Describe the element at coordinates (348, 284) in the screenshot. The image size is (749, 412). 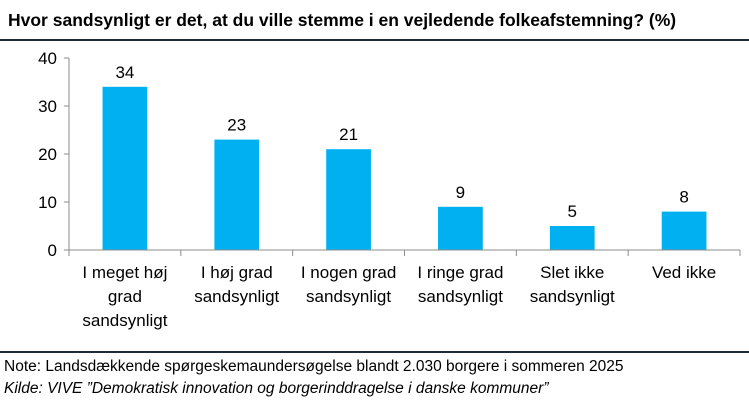
I see `x-category-label: I nogen grad sandsynligt` at that location.